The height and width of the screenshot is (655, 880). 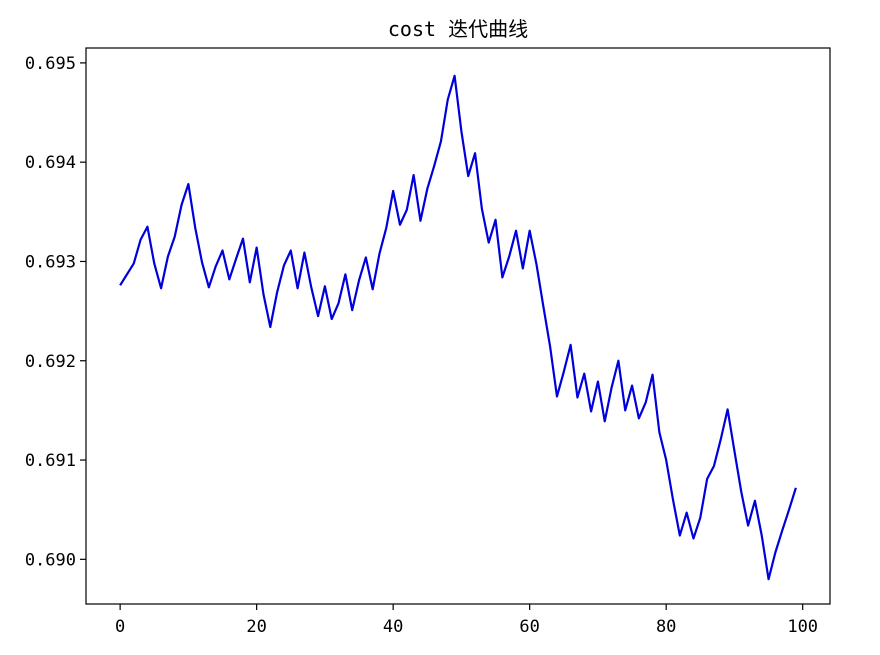 What do you see at coordinates (120, 627) in the screenshot?
I see `x-tick-label: 0` at bounding box center [120, 627].